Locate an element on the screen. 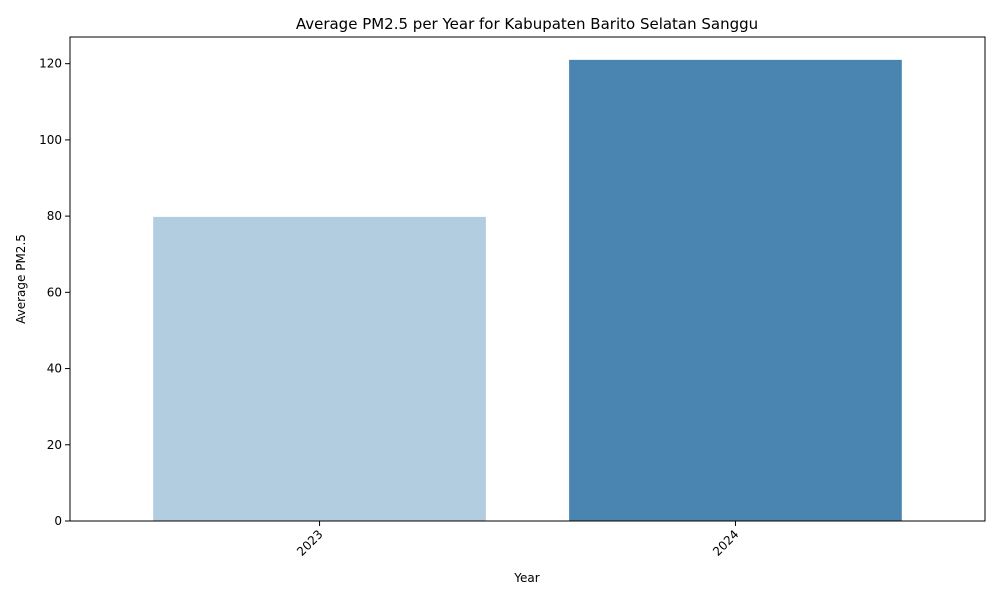  y-tick-label-20: 20 is located at coordinates (54, 445).